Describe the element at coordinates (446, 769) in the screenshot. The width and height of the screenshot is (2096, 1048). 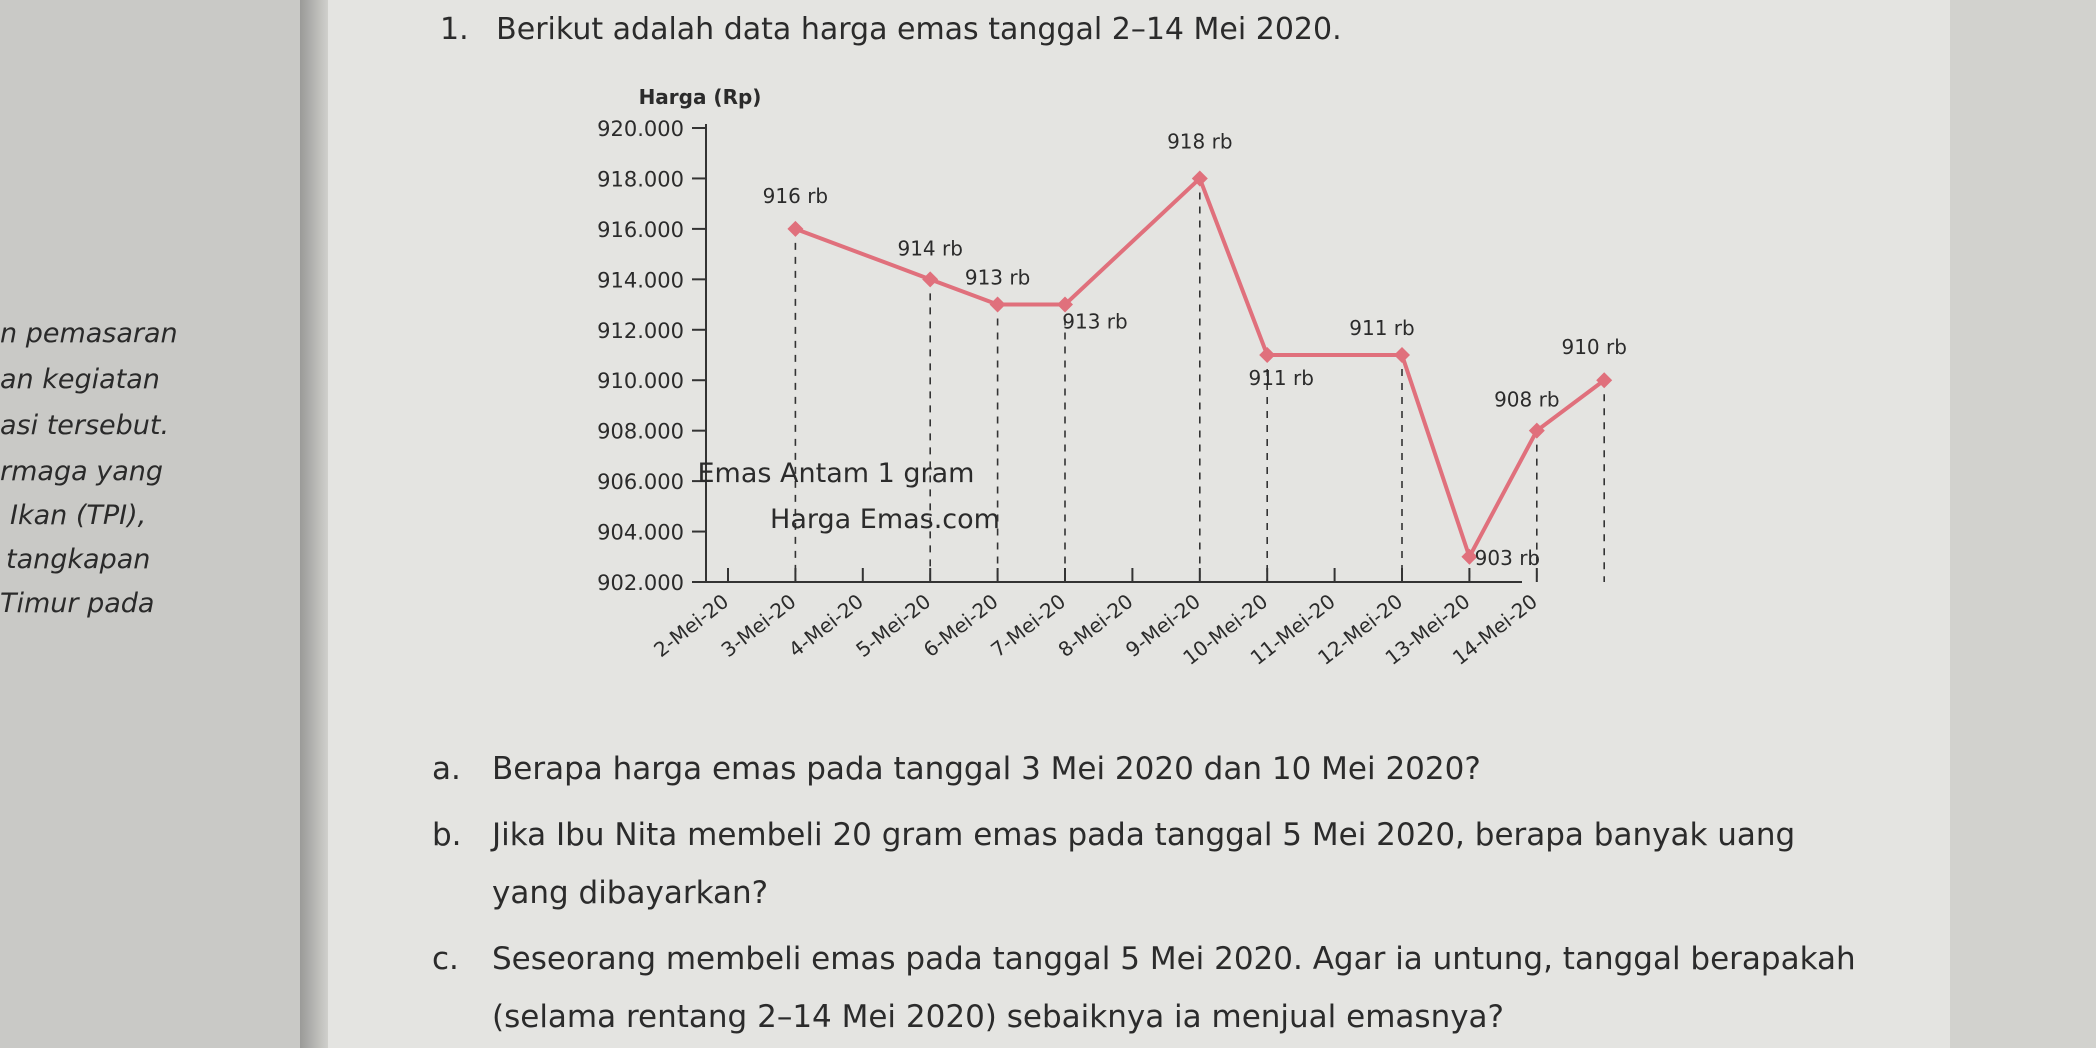
I see `question-label: a.` at that location.